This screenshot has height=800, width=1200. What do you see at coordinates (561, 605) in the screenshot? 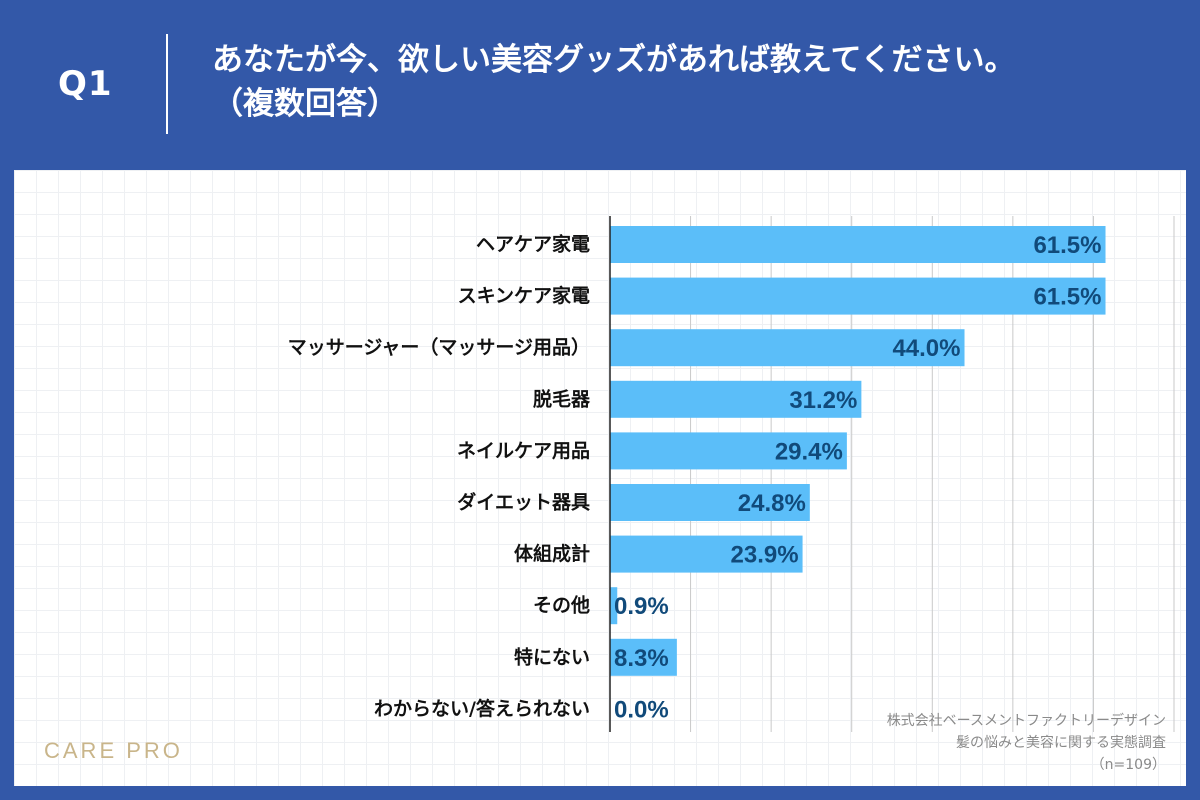
I see `category-label: その他` at bounding box center [561, 605].